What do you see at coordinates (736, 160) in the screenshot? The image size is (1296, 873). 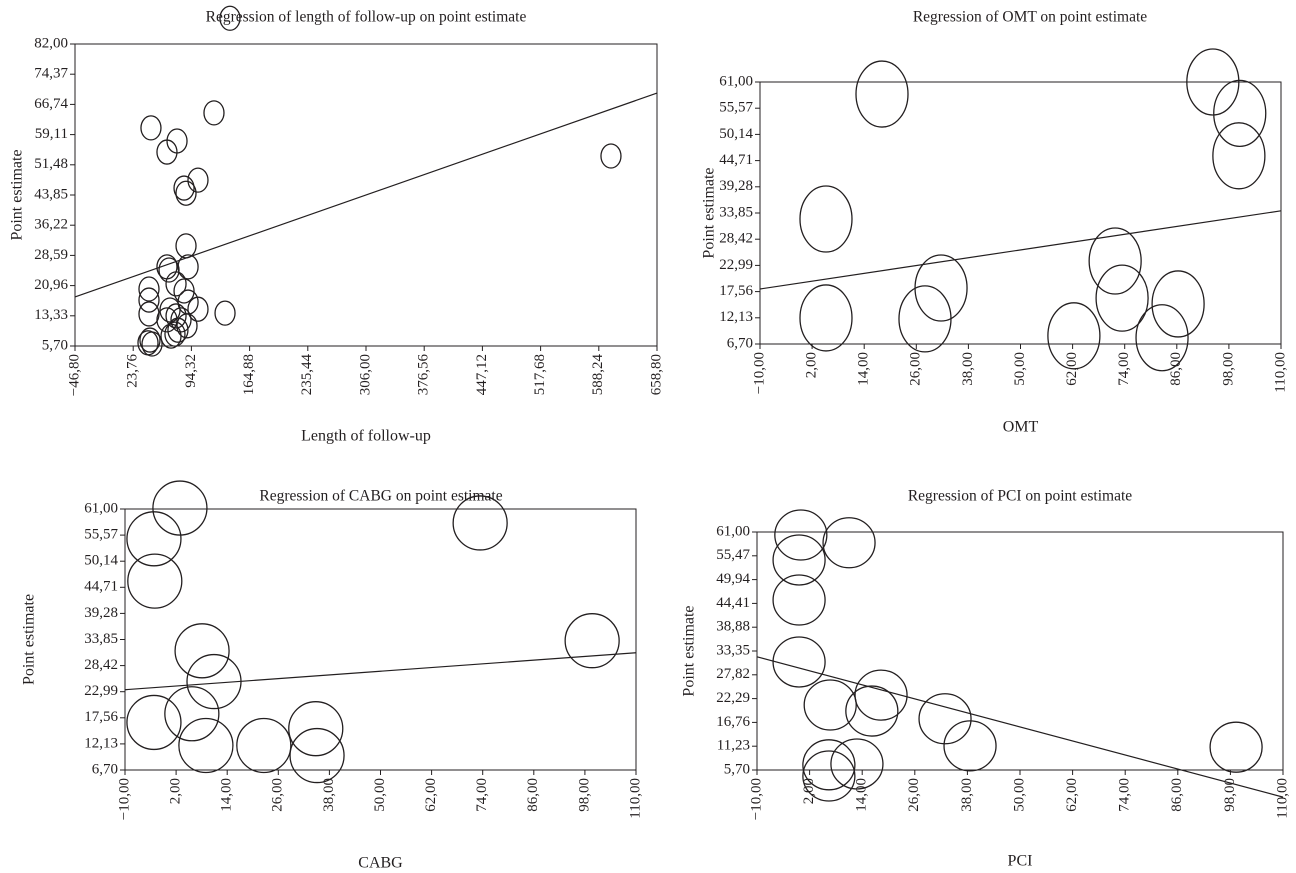 I see `y-tick-label: 44,71` at bounding box center [736, 160].